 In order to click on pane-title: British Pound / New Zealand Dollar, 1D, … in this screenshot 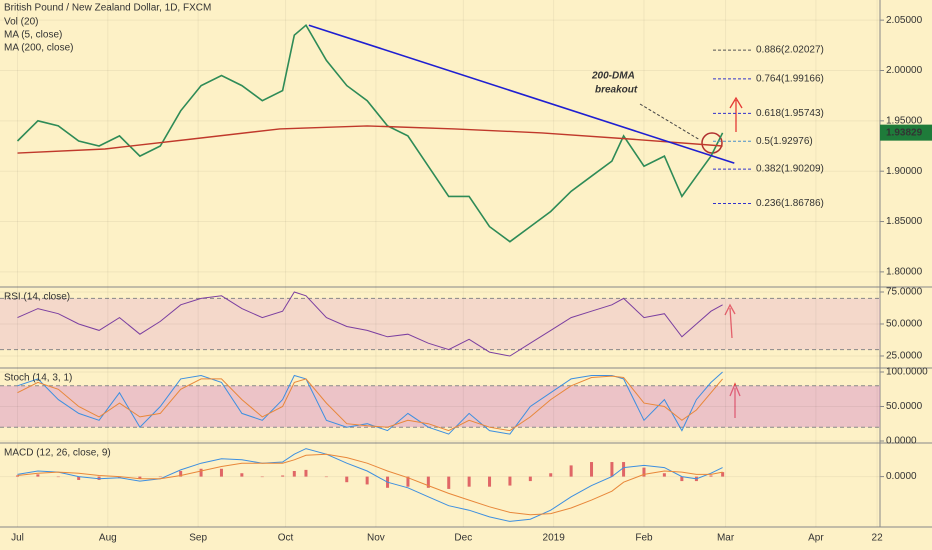, I will do `click(107, 8)`.